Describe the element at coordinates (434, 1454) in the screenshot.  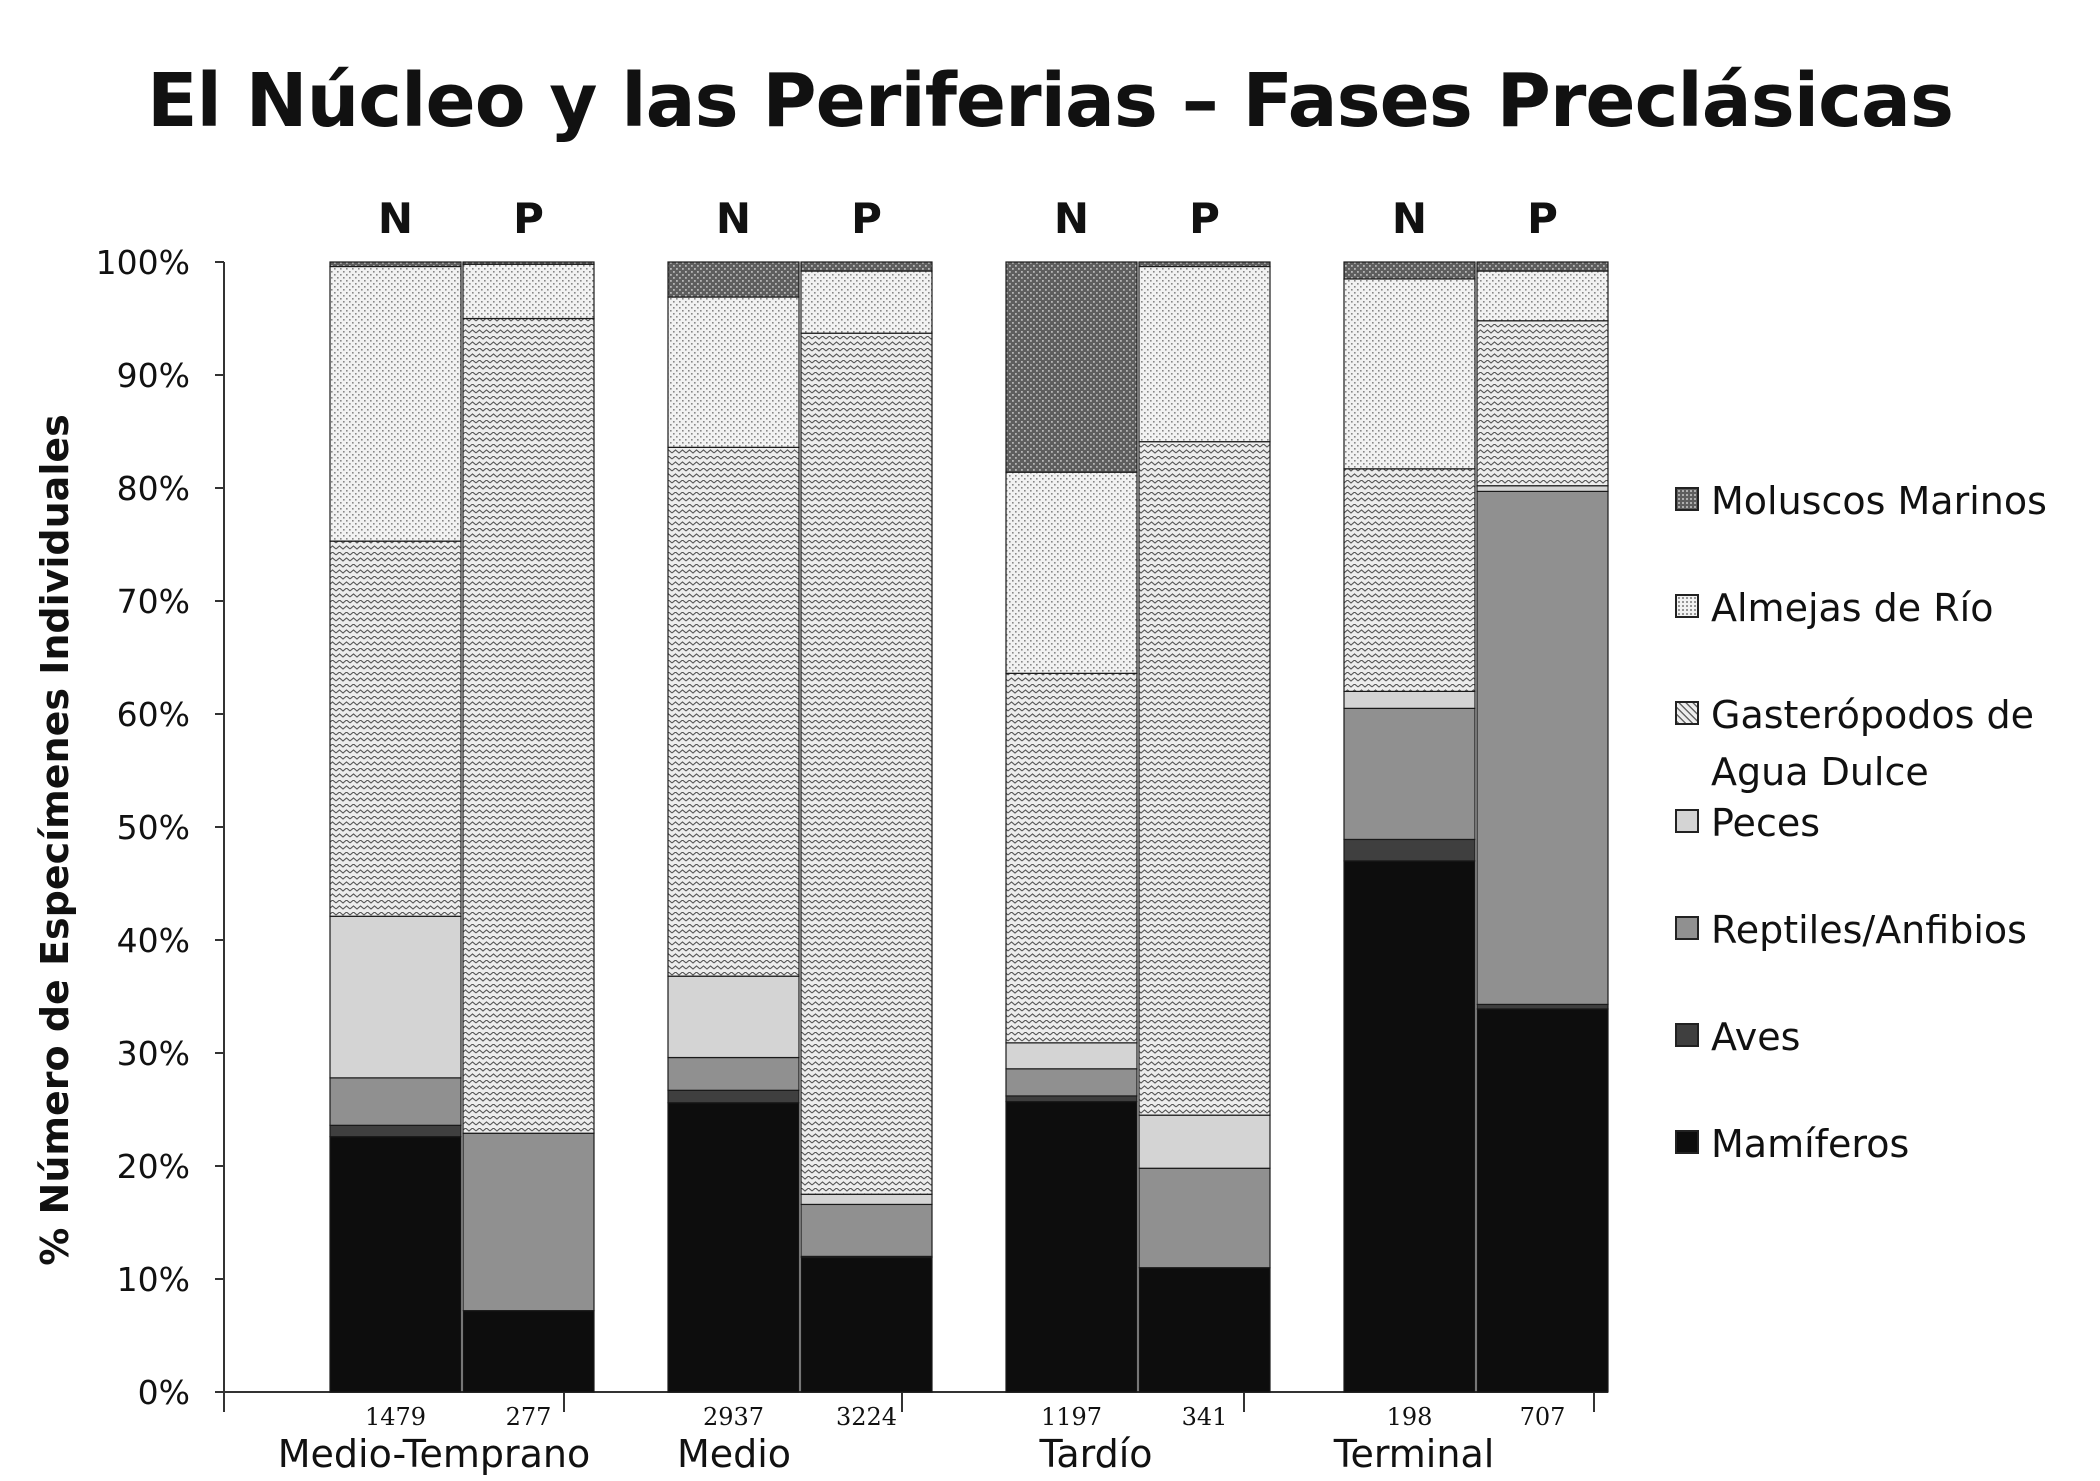
I see `x-category-label: Medio-Temprano` at that location.